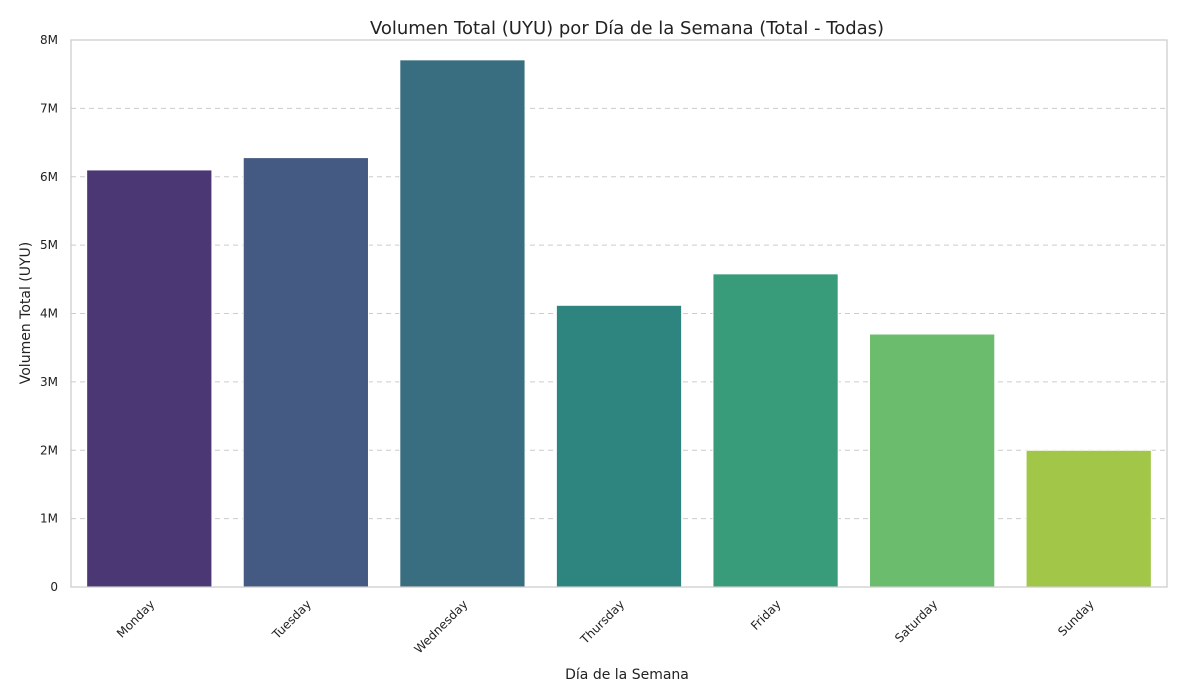 The image size is (1200, 700). Describe the element at coordinates (441, 626) in the screenshot. I see `x-tick-label-wednesday: Wednesday` at that location.